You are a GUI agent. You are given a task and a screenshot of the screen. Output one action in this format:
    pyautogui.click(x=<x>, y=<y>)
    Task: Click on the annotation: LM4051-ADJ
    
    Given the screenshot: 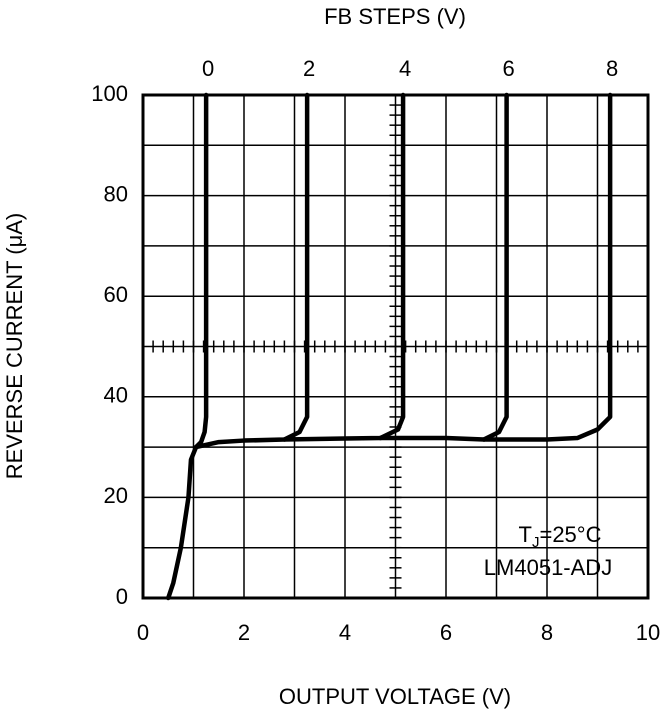 What is the action you would take?
    pyautogui.click(x=548, y=567)
    